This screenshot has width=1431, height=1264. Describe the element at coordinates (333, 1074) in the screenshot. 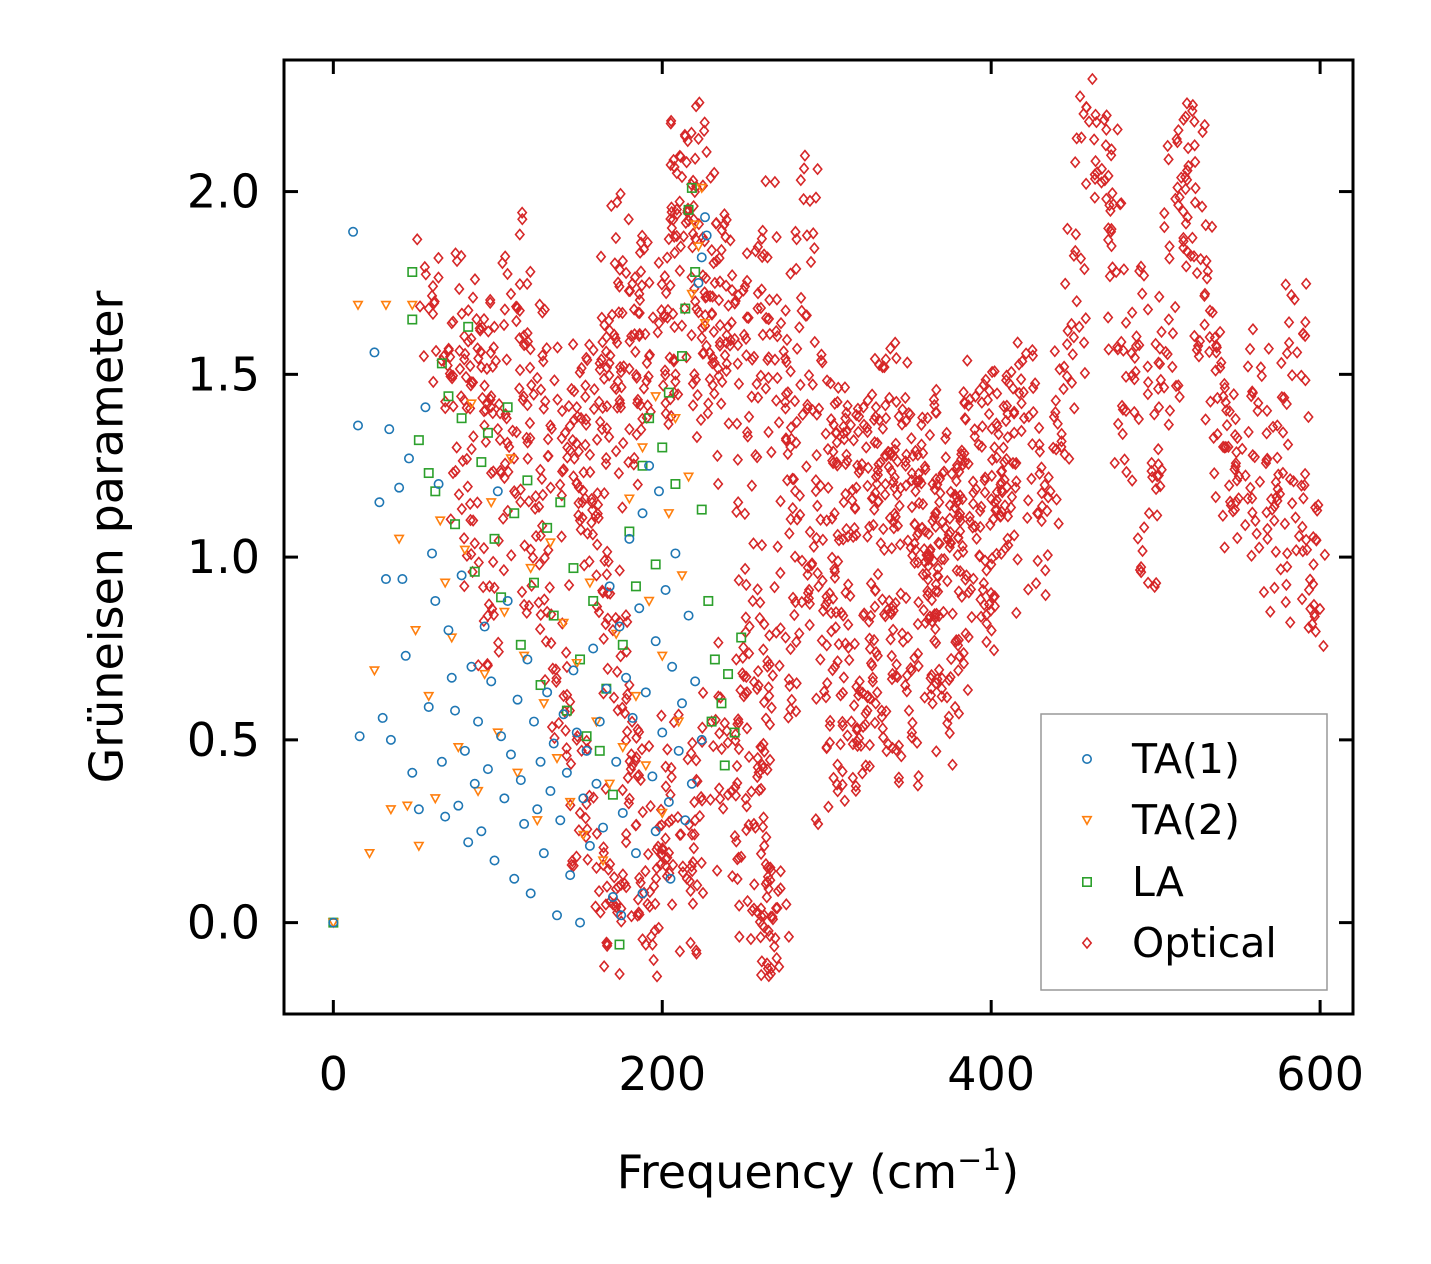

I see `x-tick-label-0: 0` at that location.